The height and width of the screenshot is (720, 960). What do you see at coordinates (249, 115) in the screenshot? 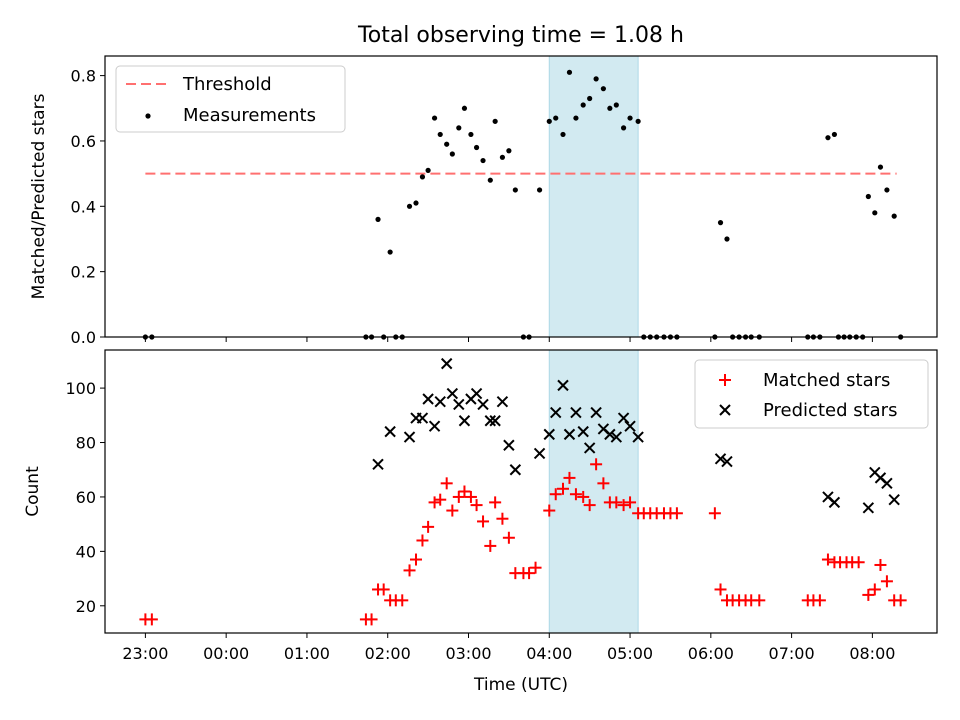
I see `legend-measurements-label: Measurements` at bounding box center [249, 115].